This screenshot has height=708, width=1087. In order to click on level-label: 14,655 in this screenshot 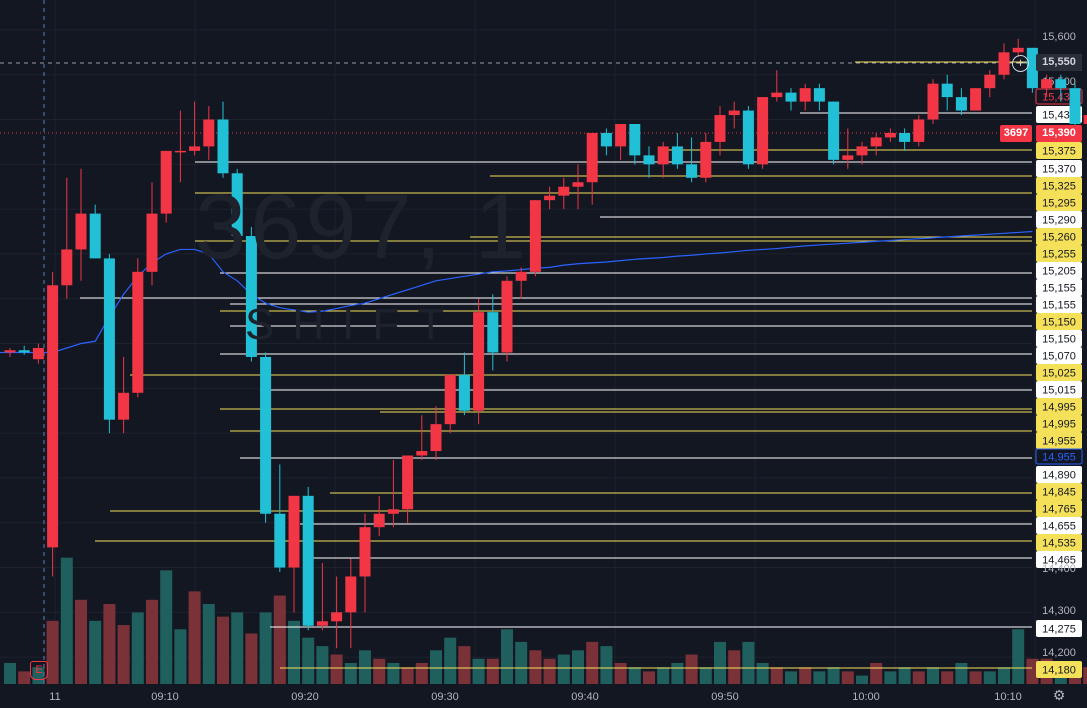, I will do `click(1059, 527)`.